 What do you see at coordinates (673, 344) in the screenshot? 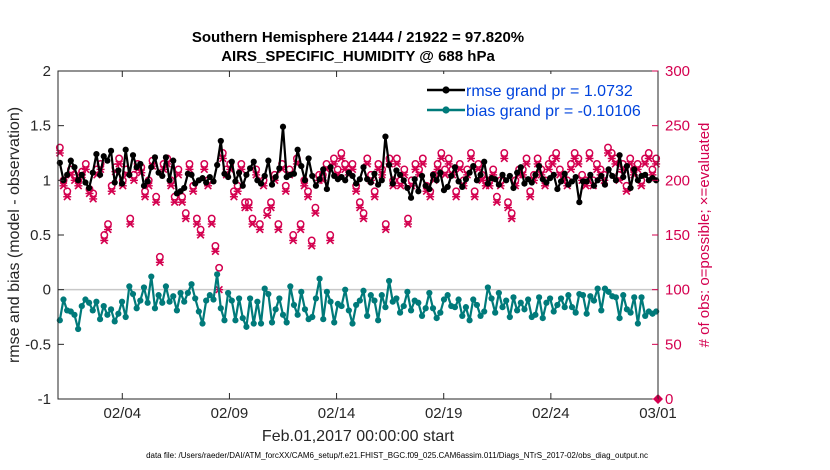
I see `y-tick-label-right: 50` at bounding box center [673, 344].